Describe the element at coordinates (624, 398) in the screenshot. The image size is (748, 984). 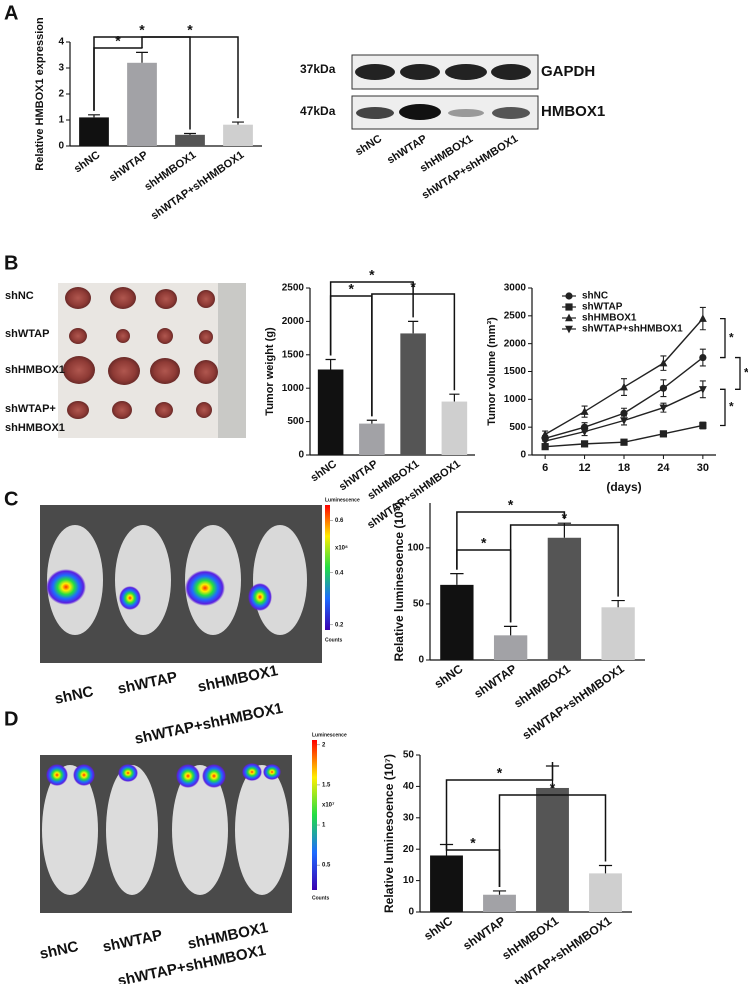
I see `series-line` at that location.